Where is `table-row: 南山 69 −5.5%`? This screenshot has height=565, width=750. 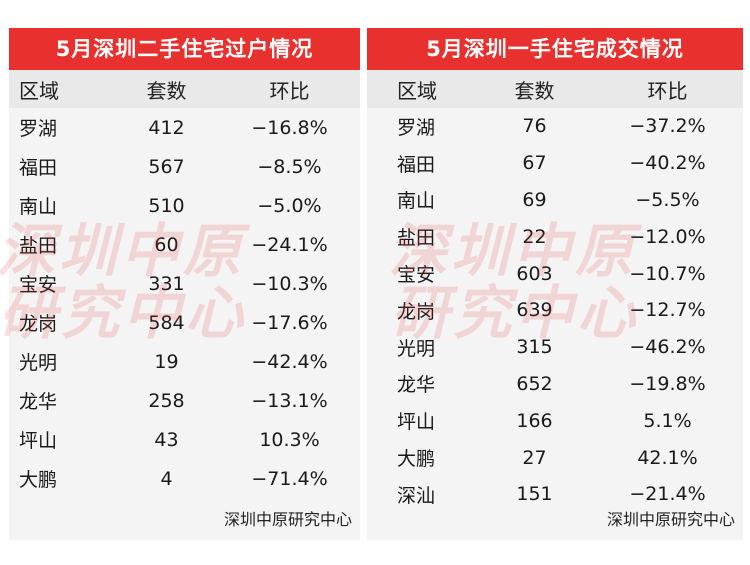 table-row: 南山 69 −5.5% is located at coordinates (555, 200).